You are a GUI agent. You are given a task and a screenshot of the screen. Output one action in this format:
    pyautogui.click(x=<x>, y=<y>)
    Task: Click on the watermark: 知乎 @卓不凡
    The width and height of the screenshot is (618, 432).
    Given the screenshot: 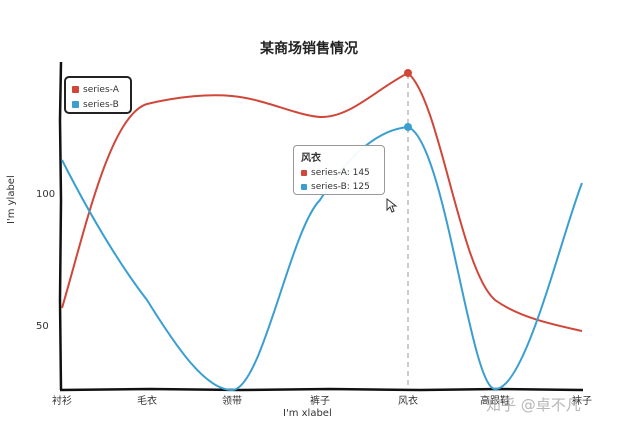 What is the action you would take?
    pyautogui.click(x=533, y=405)
    